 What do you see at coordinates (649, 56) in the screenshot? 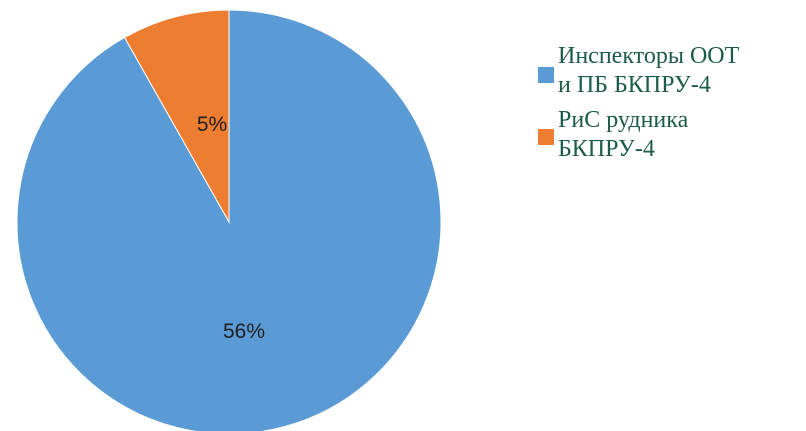
I see `legend-label-inspectors-line1: Инспекторы ООТ` at bounding box center [649, 56].